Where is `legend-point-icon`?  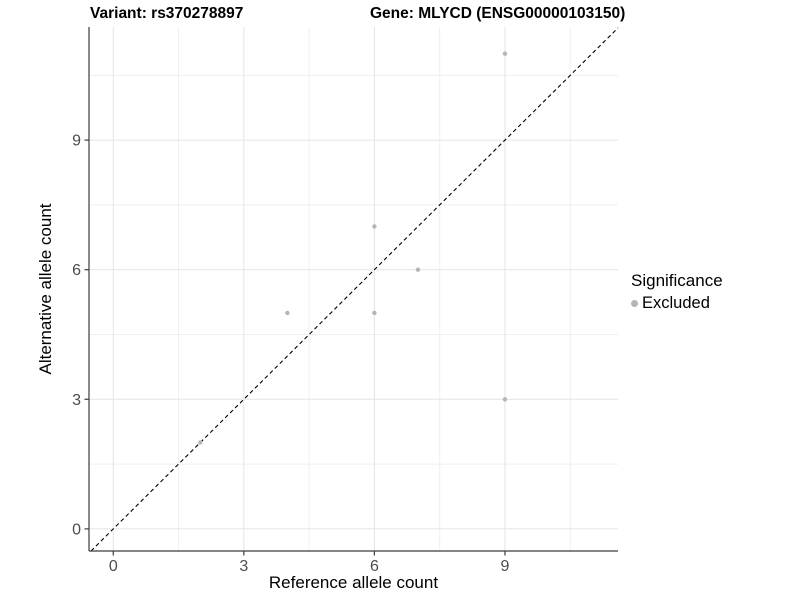 legend-point-icon is located at coordinates (634, 303).